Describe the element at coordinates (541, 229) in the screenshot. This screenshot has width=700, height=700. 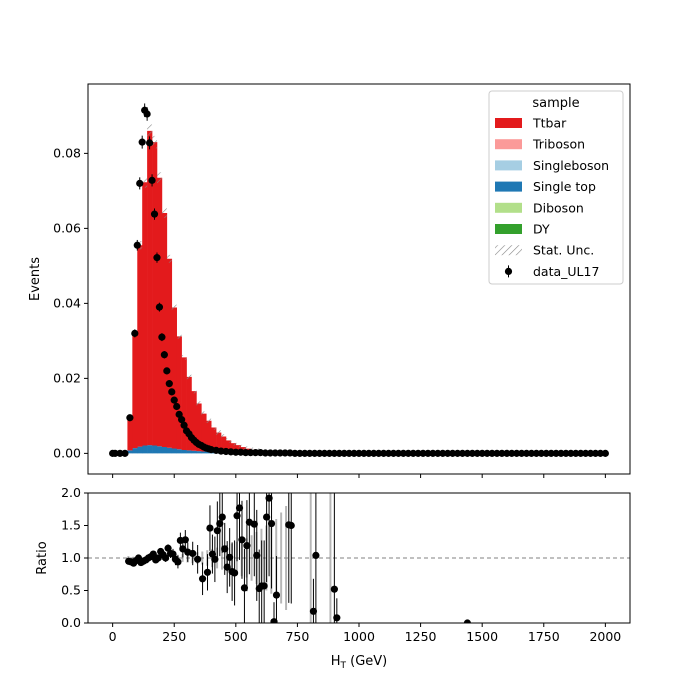
I see `legend-label: DY` at that location.